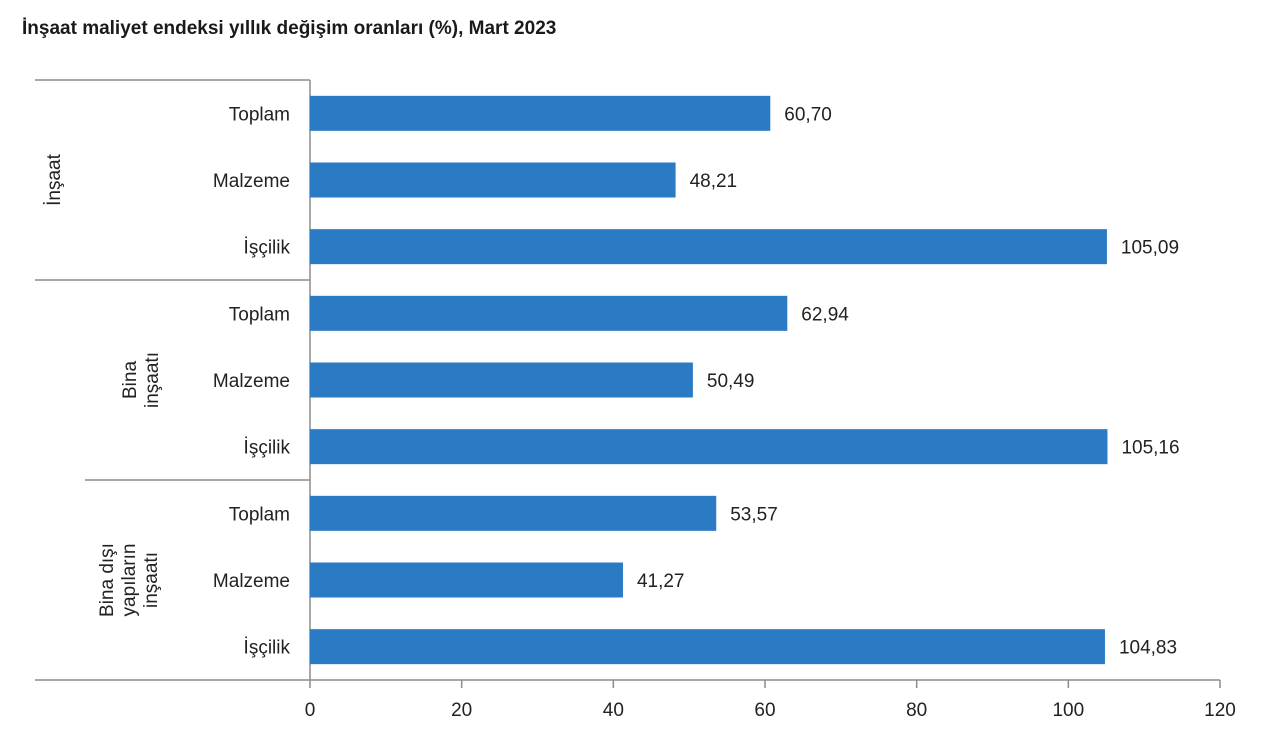 The height and width of the screenshot is (740, 1280). What do you see at coordinates (825, 314) in the screenshot?
I see `data-label: 62,94` at bounding box center [825, 314].